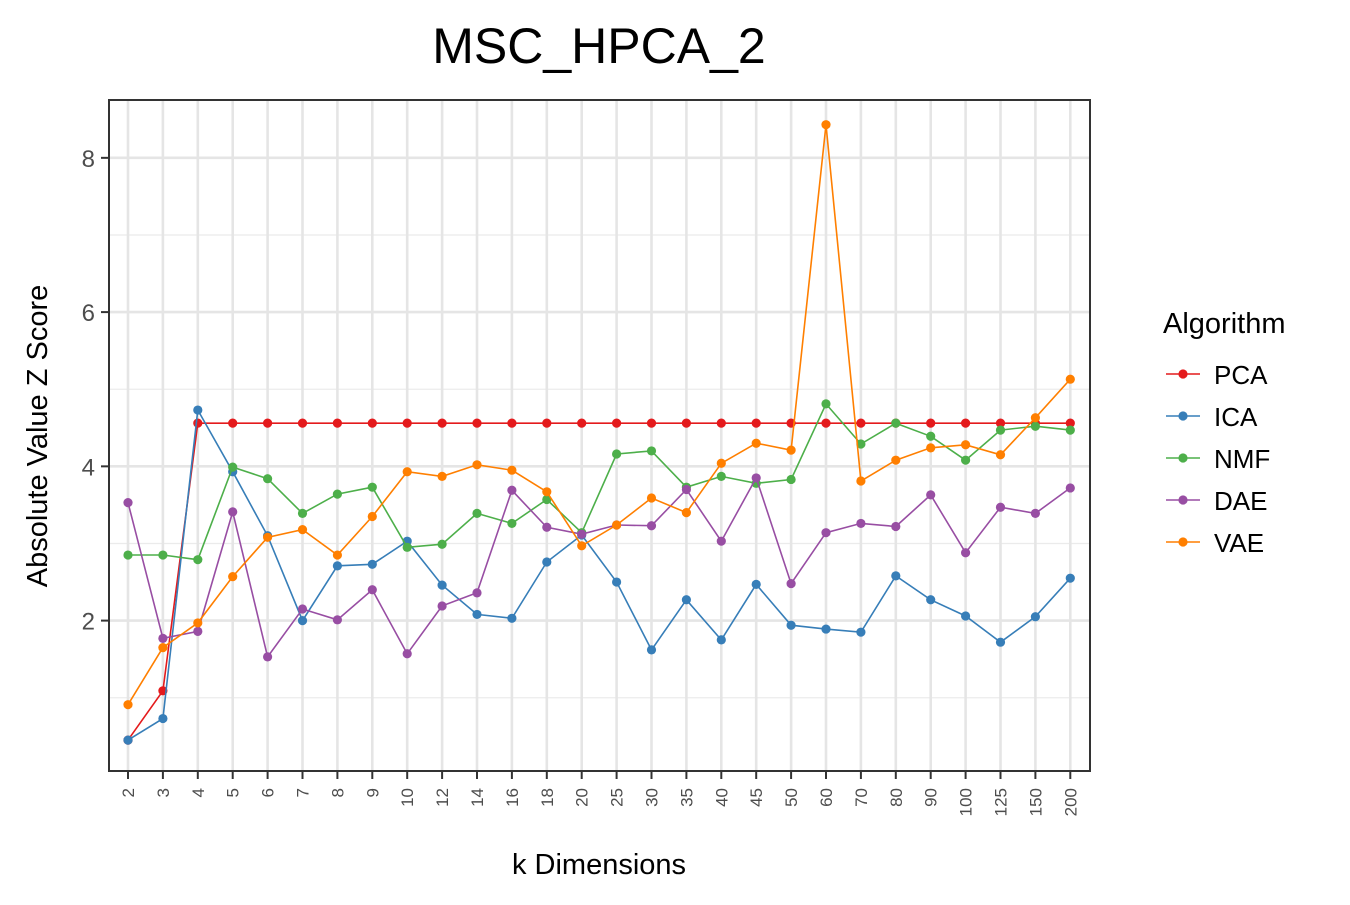  I want to click on legend-items: PCA ICA NMF DAE VAE, so click(1218, 459).